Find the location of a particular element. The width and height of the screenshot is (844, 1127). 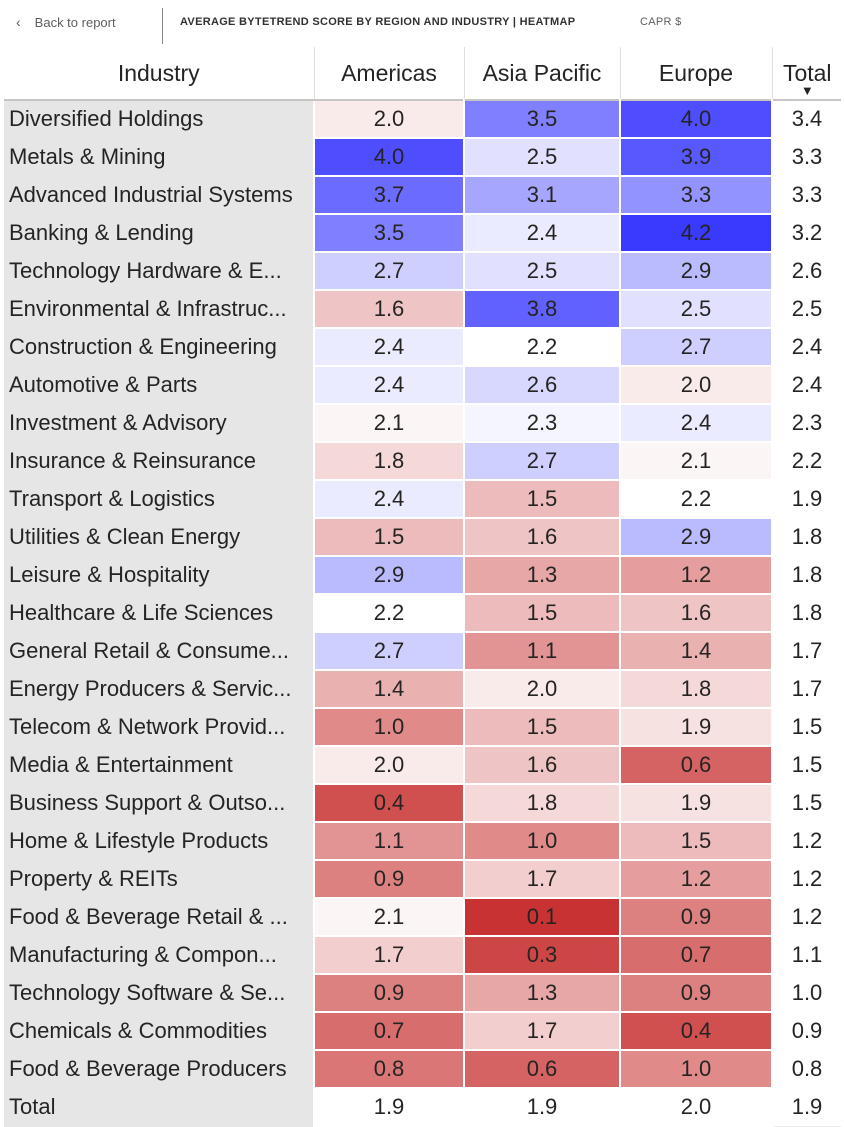

table-row: Diversified Holdings 2.0 3.5 4.0 3.4 is located at coordinates (423, 119).